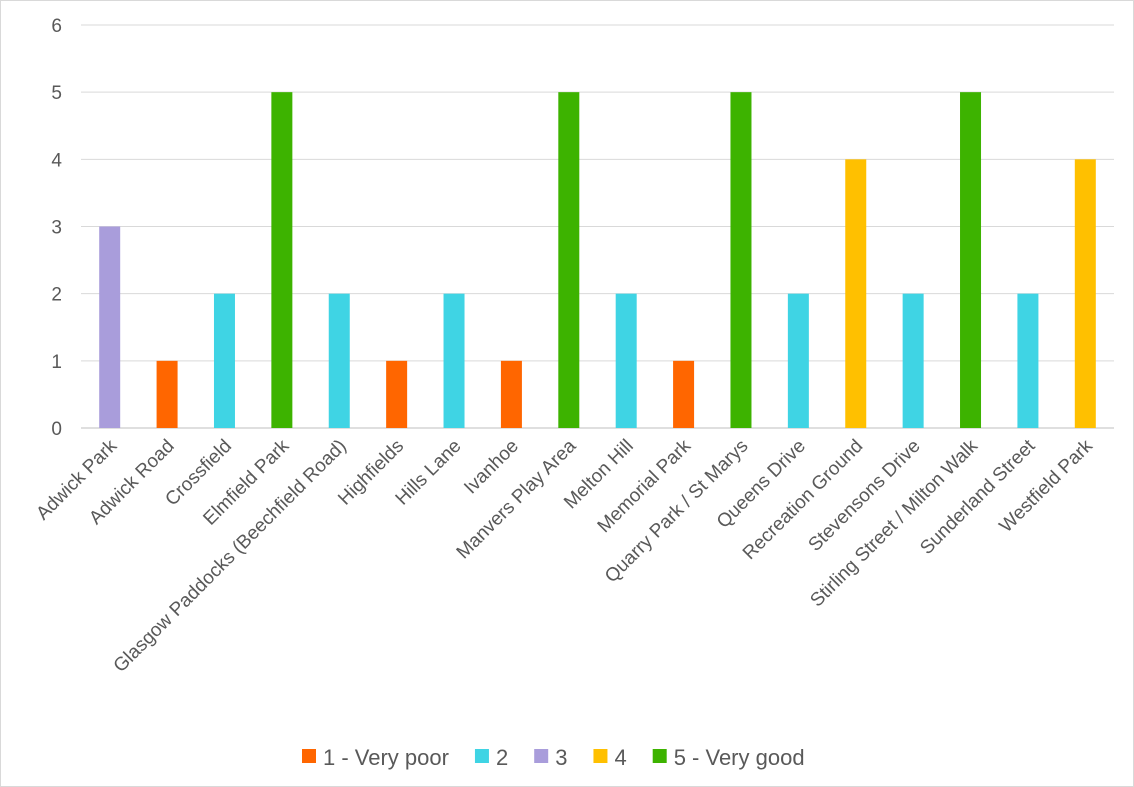  Describe the element at coordinates (739, 757) in the screenshot. I see `legend-label: 5 - Very good` at that location.